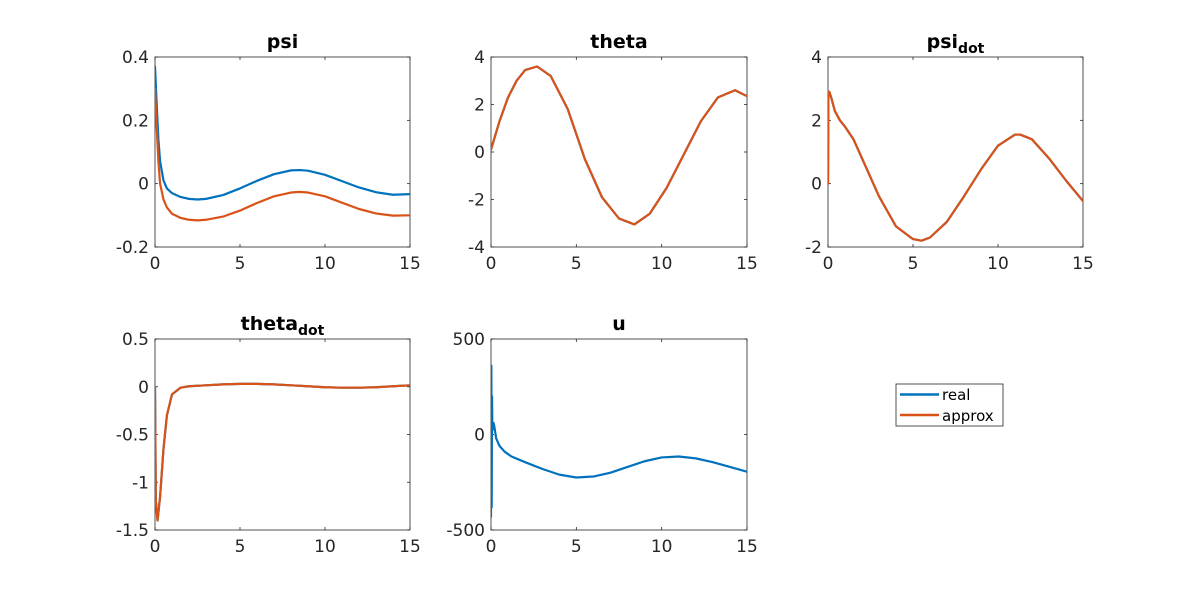 This screenshot has width=1198, height=596. Describe the element at coordinates (956, 395) in the screenshot. I see `legend-label-real: real` at that location.